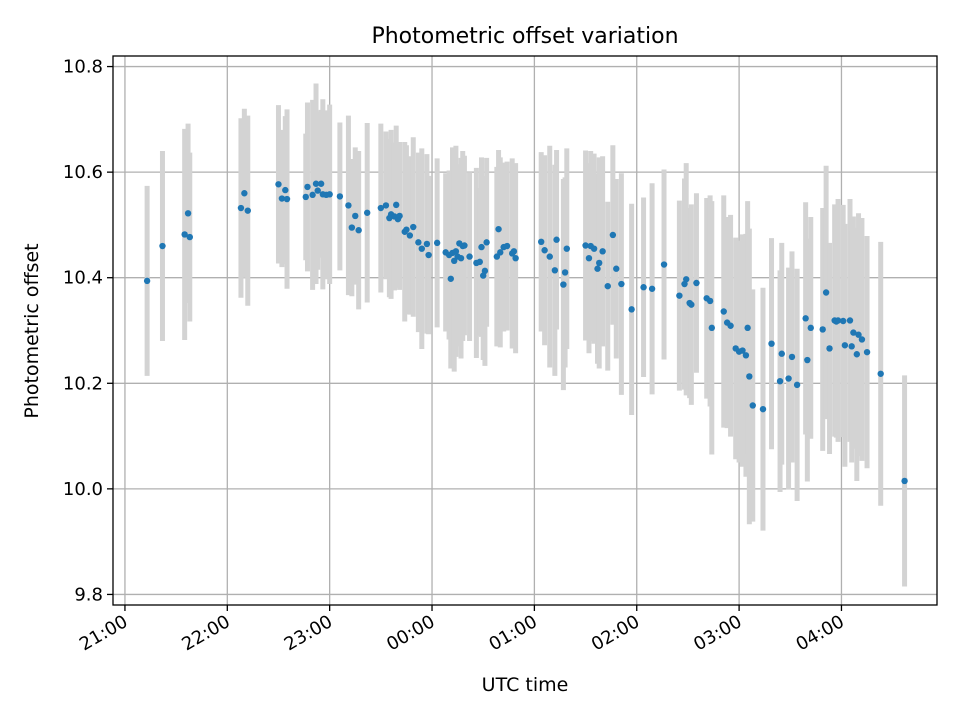 This screenshot has width=960, height=720. What do you see at coordinates (83, 489) in the screenshot?
I see `y-tick-label: 10.0` at bounding box center [83, 489].